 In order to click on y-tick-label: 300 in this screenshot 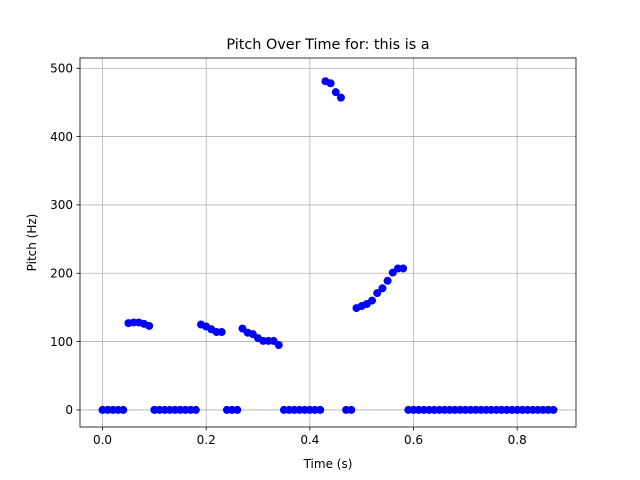, I will do `click(61, 205)`.